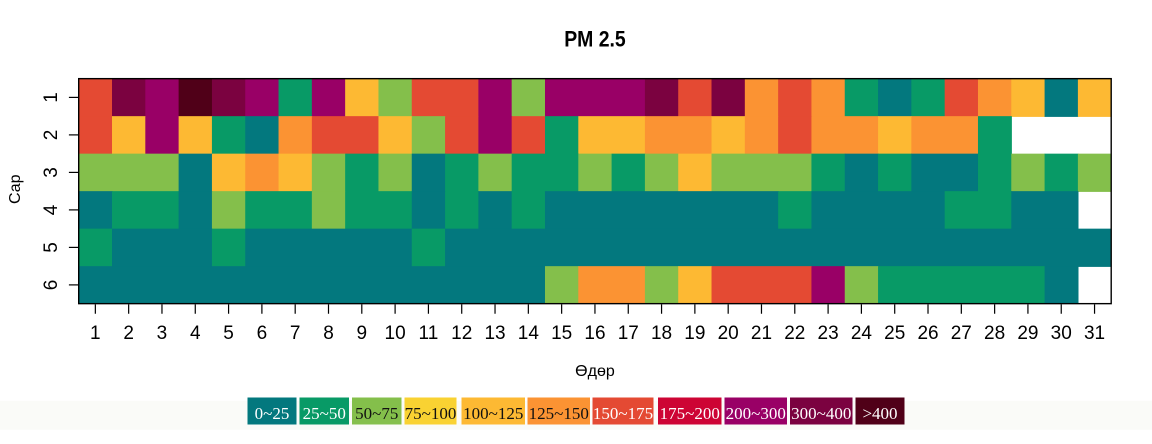 The width and height of the screenshot is (1152, 444). Describe the element at coordinates (761, 333) in the screenshot. I see `svg-text: 21` at that location.